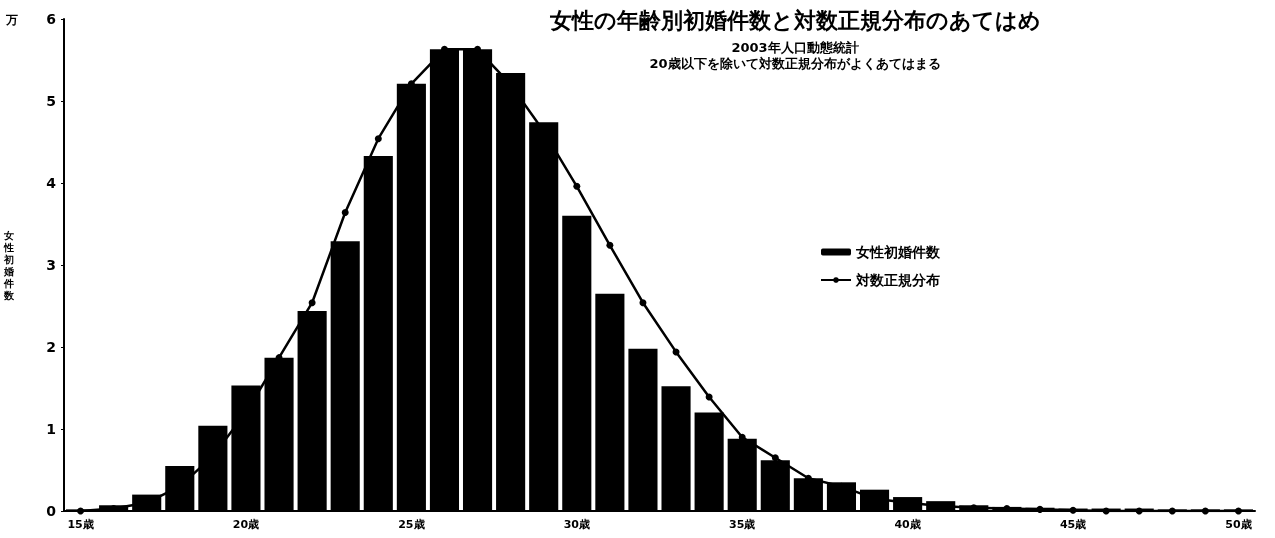  Describe the element at coordinates (51, 347) in the screenshot. I see `y-tick-label: 2` at that location.